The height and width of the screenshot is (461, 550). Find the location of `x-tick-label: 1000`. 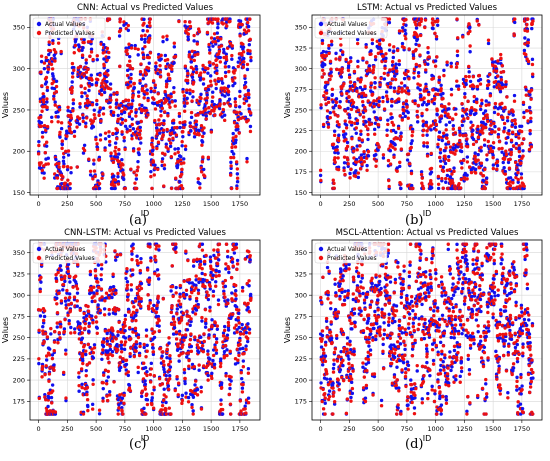

x-tick-label: 1000 is located at coordinates (153, 204).